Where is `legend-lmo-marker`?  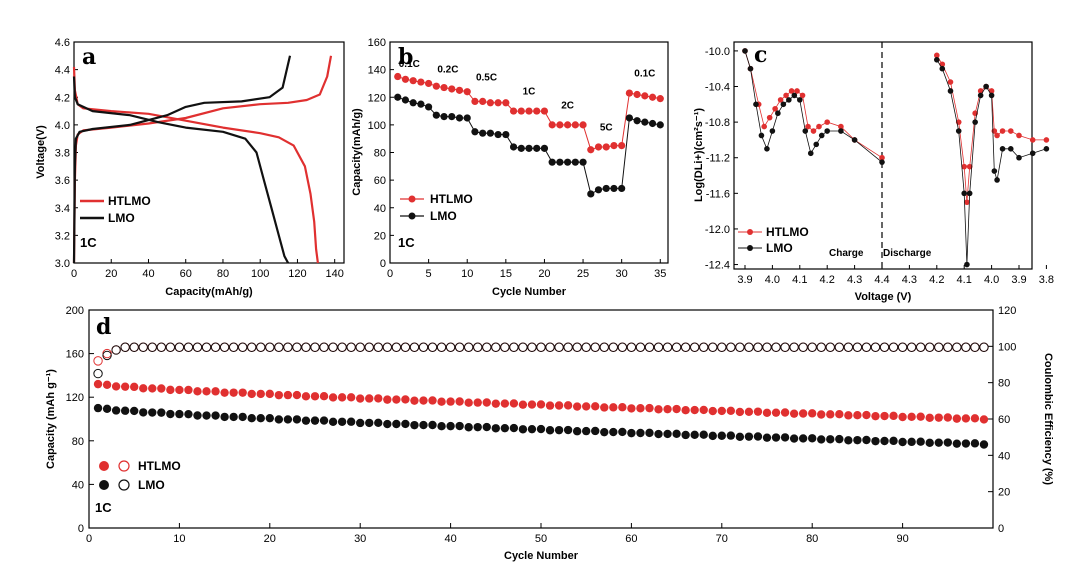
legend-lmo-marker is located at coordinates (412, 216).